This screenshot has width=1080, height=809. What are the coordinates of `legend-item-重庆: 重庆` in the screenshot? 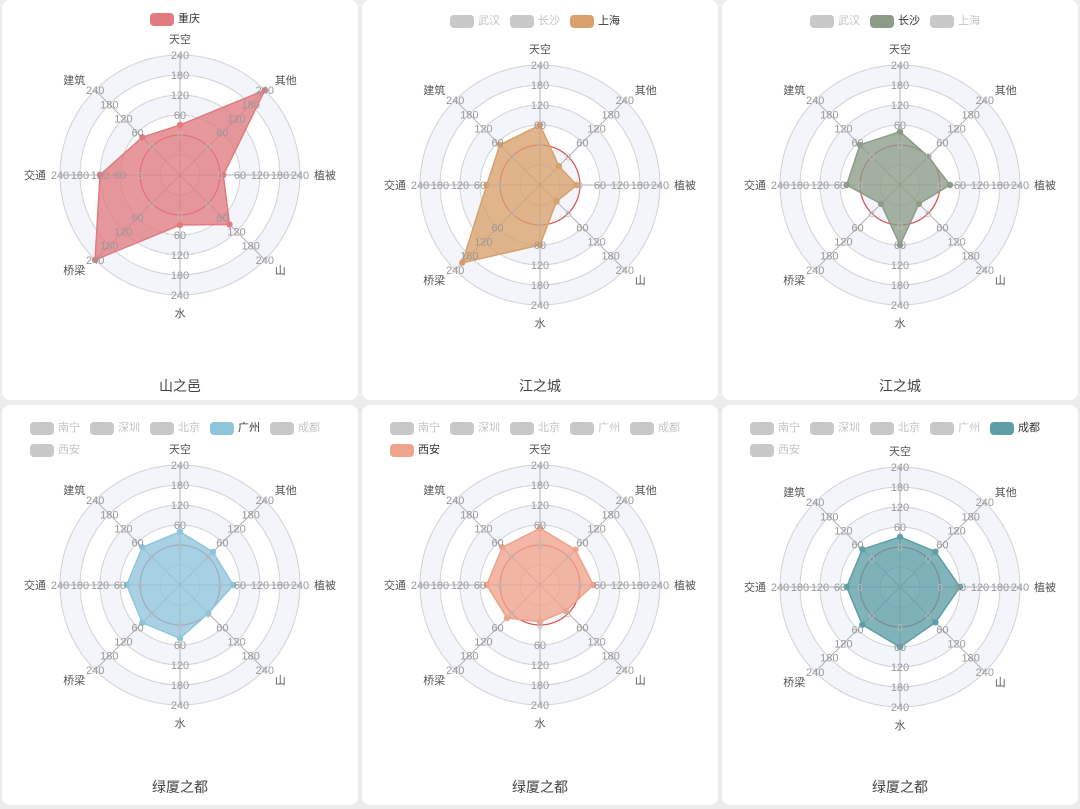 It's located at (175, 19).